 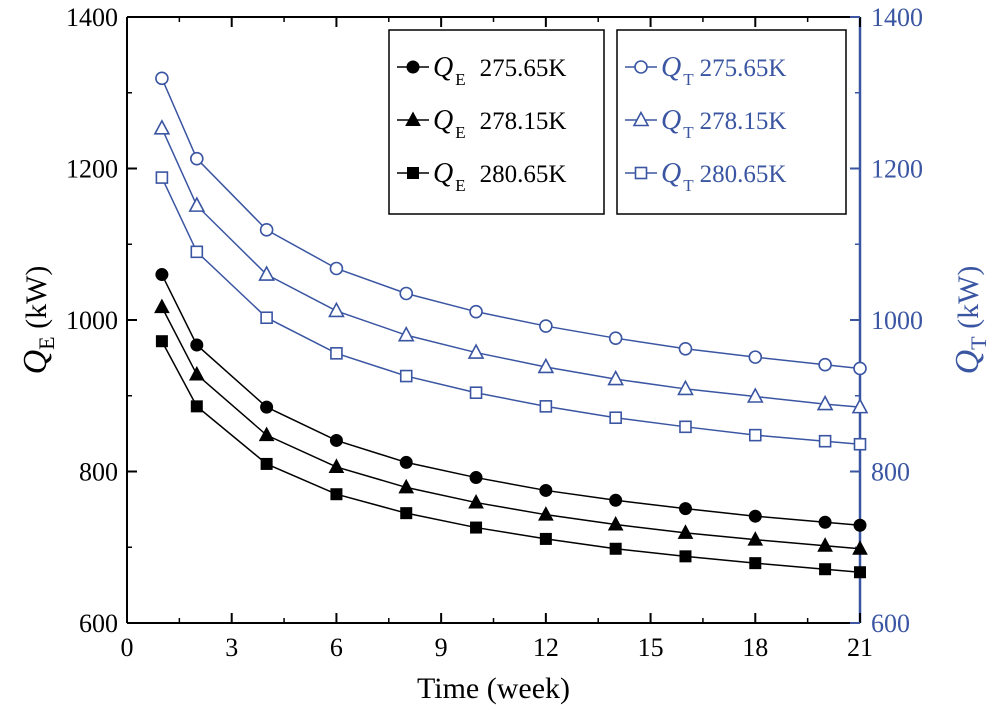 I want to click on y-left-title-subscript: E, so click(x=46, y=342).